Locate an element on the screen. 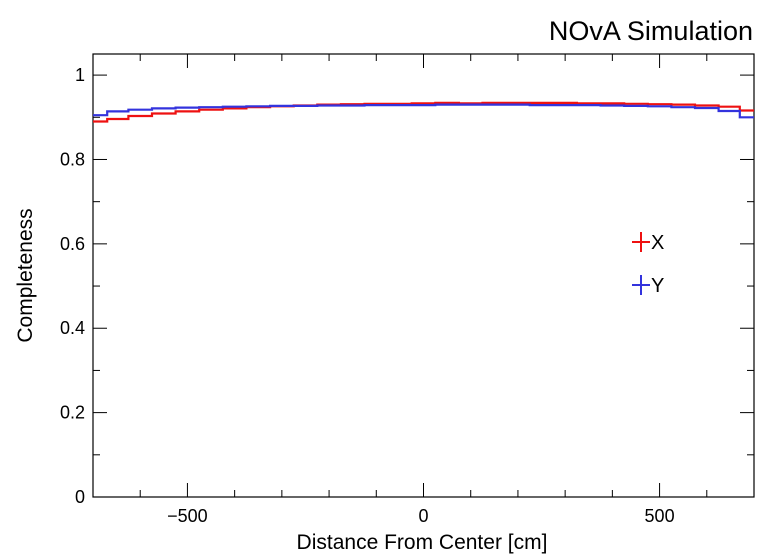 This screenshot has height=557, width=758. simulation-label: NOvA Simulation is located at coordinates (651, 31).